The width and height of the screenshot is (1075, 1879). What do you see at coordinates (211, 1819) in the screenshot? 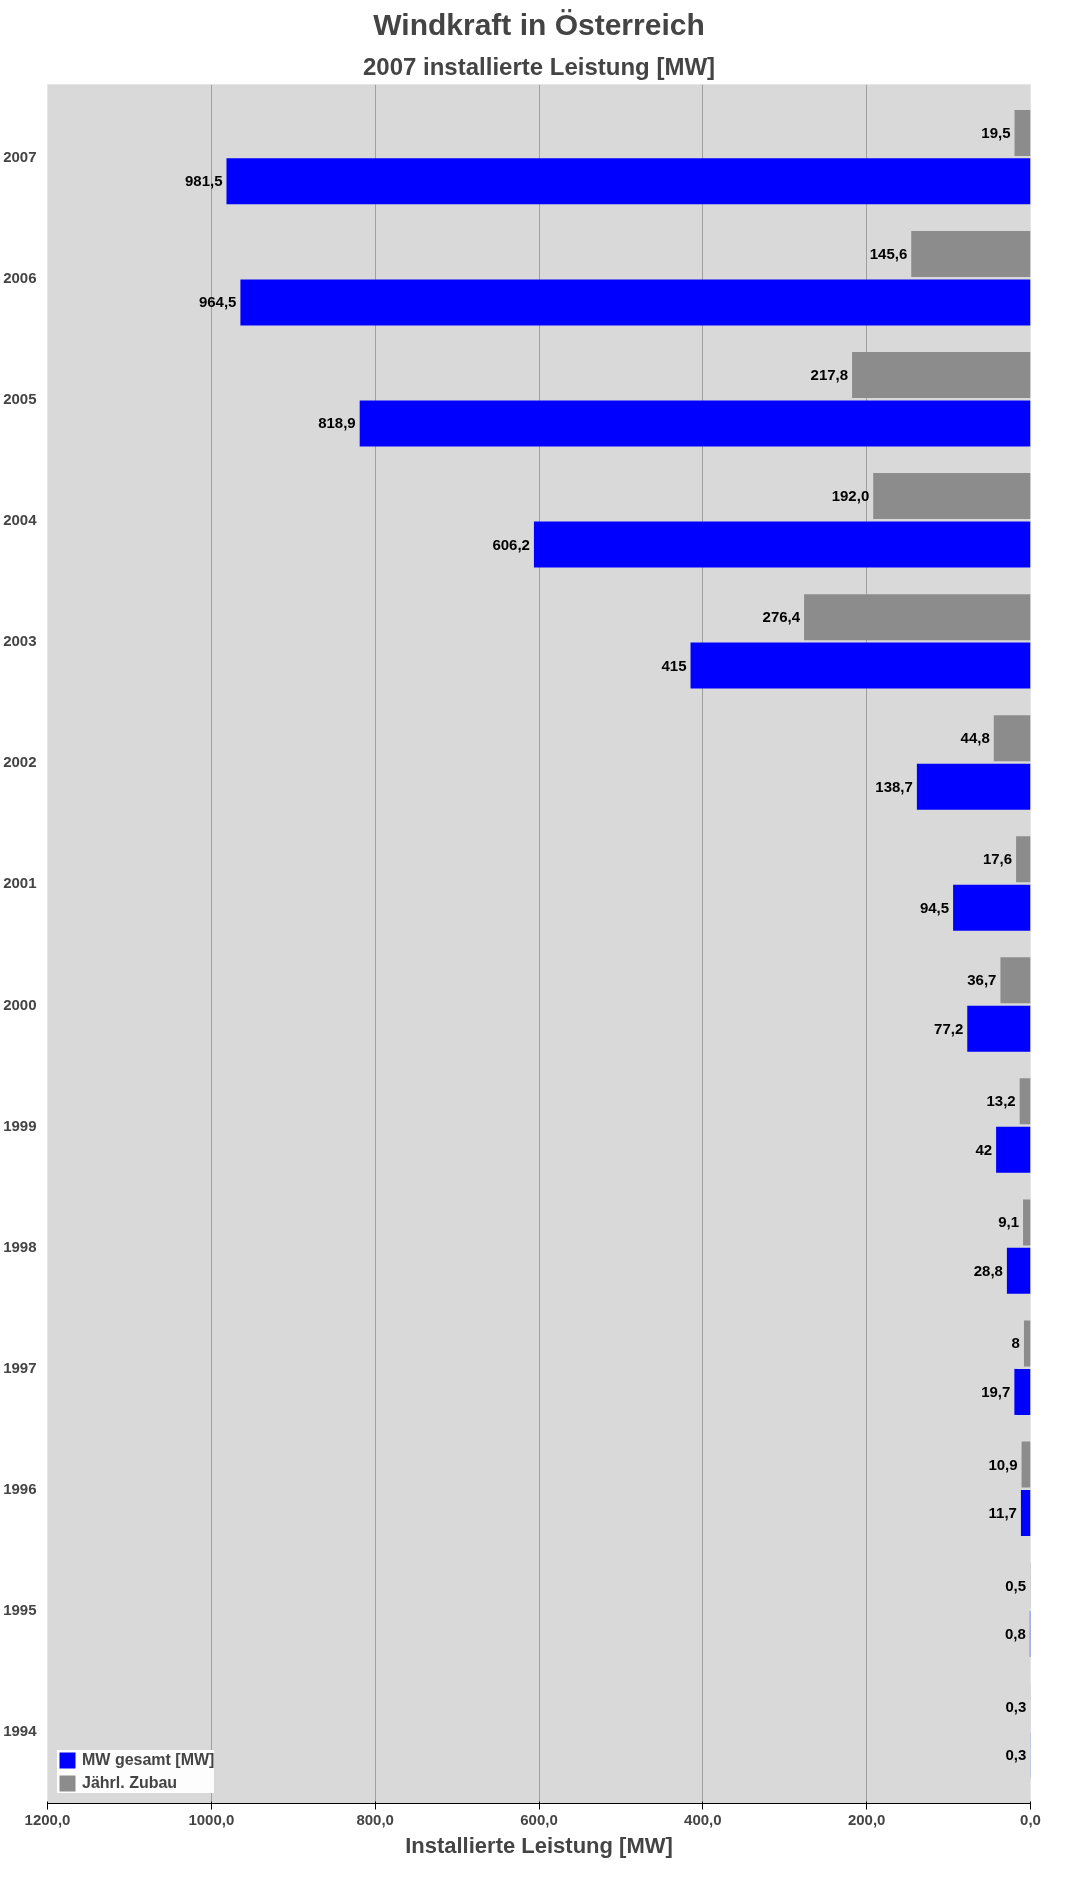
I see `x-tick-label: 1000,0` at bounding box center [211, 1819].